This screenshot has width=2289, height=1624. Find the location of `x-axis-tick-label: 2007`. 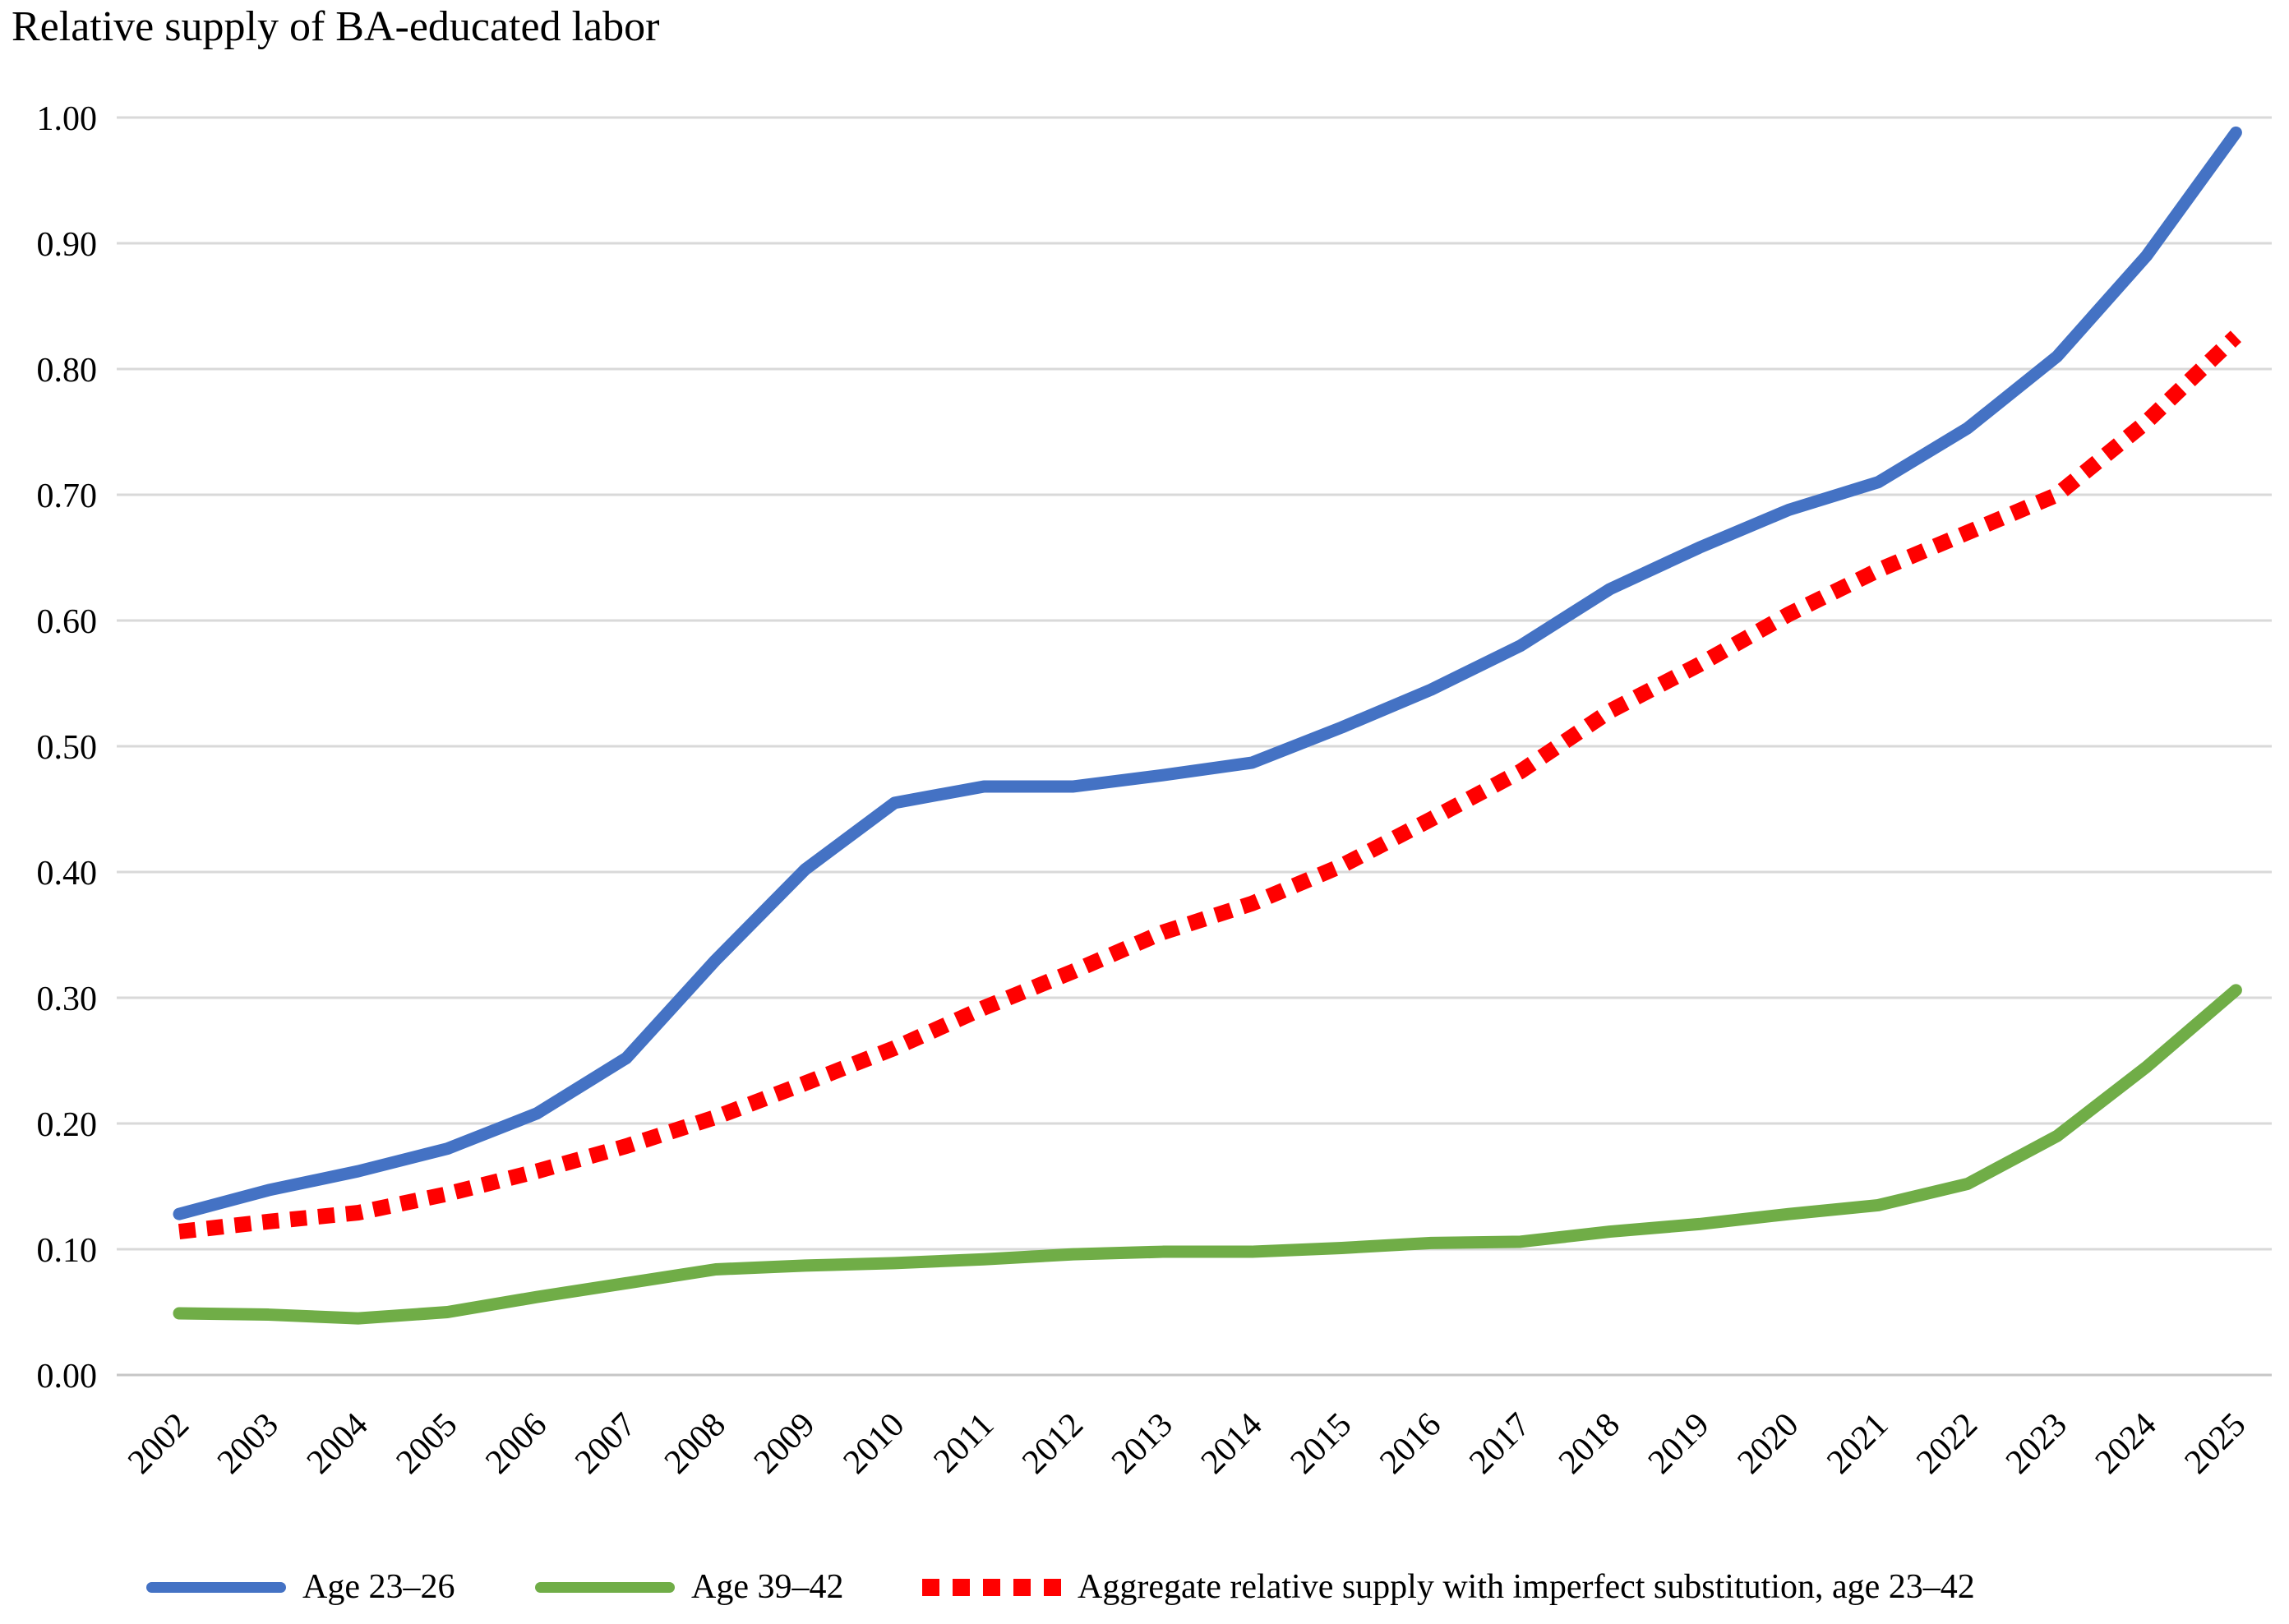

x-axis-tick-label: 2007 is located at coordinates (606, 1444).